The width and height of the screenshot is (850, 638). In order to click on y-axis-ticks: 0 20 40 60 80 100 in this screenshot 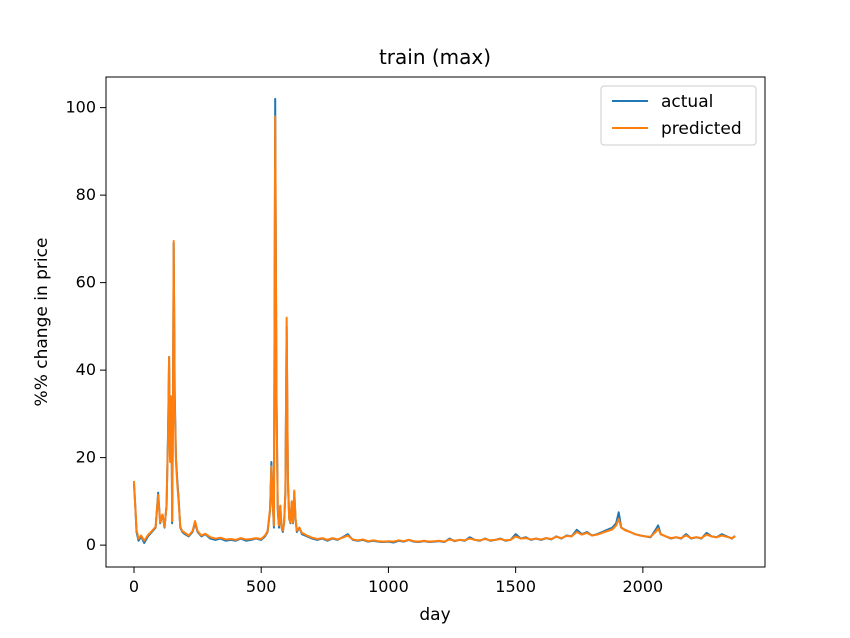, I will do `click(85, 326)`.